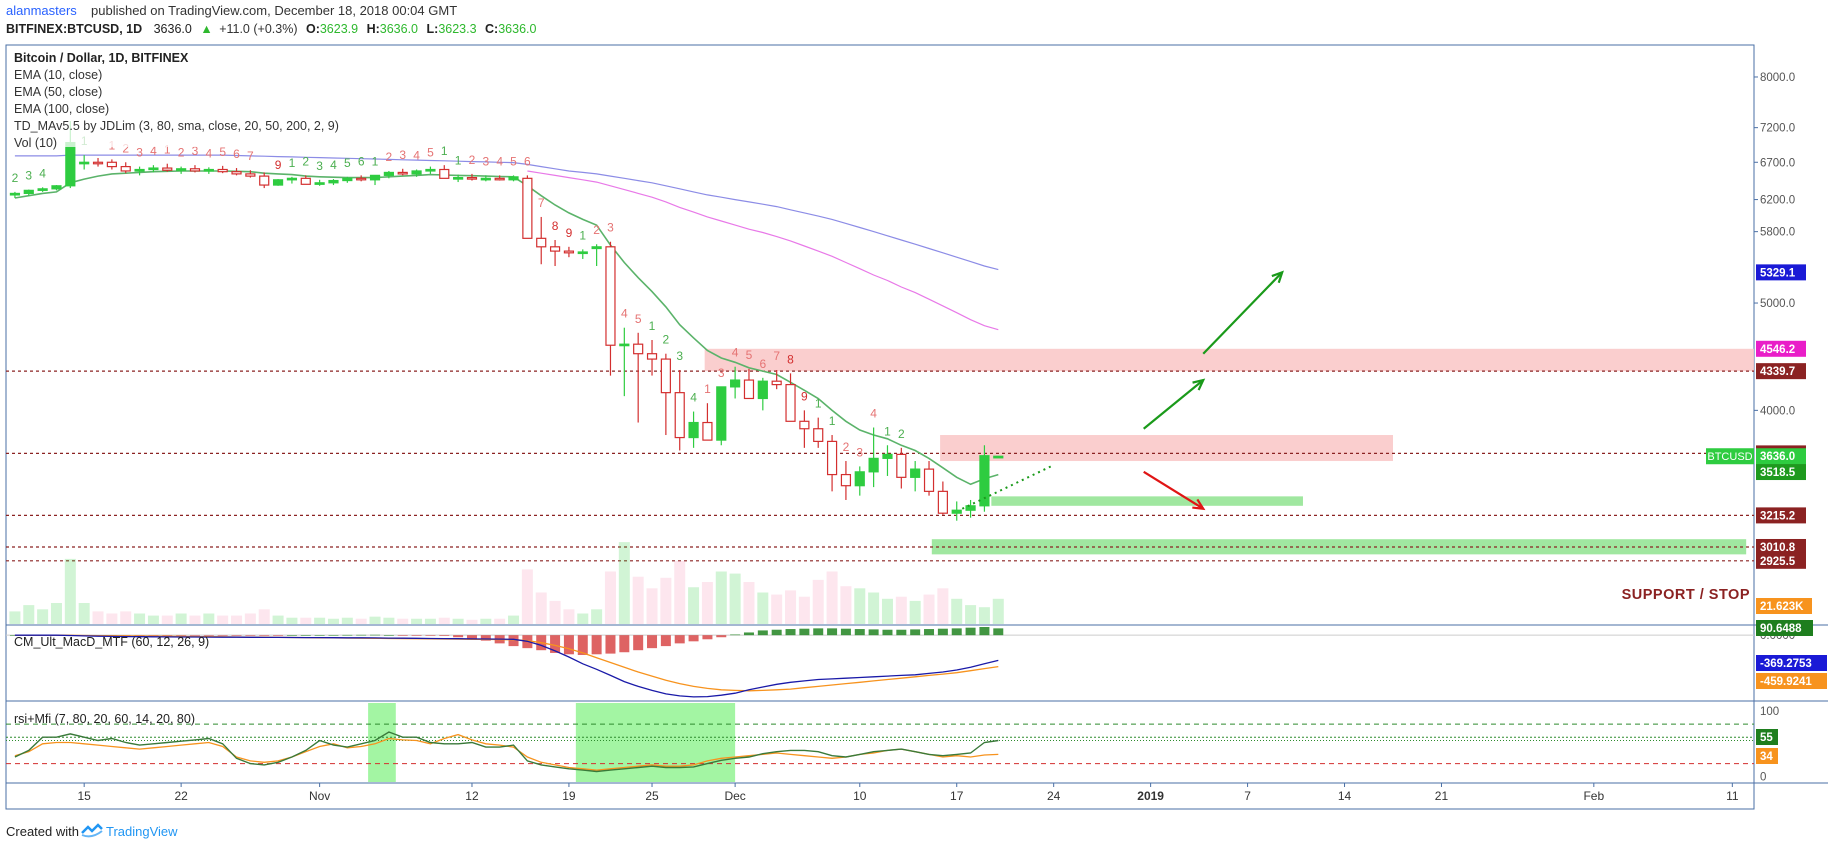 The width and height of the screenshot is (1828, 855). What do you see at coordinates (1150, 796) in the screenshot?
I see `time-tick-label: 2019` at bounding box center [1150, 796].